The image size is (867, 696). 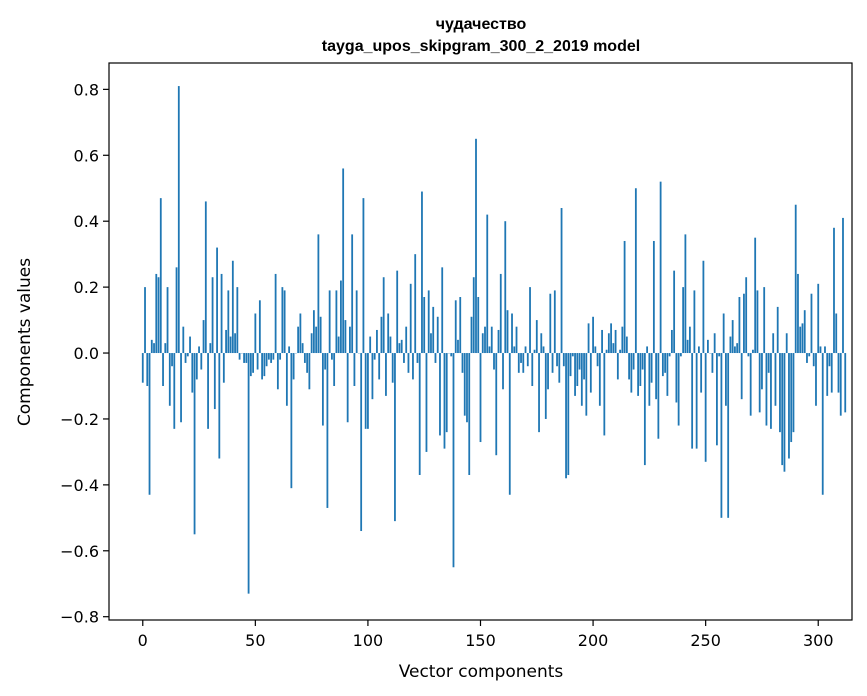 What do you see at coordinates (486, 635) in the screenshot?
I see `x-axis-ticks: 0 50 100 150 200 250 300` at bounding box center [486, 635].